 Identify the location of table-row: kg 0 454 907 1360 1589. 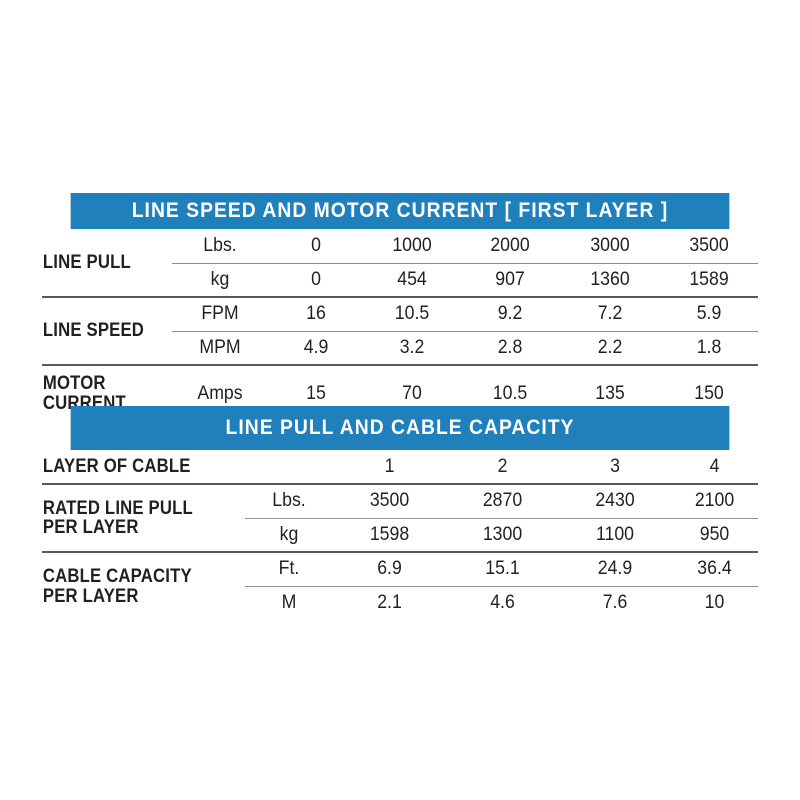
(400, 279).